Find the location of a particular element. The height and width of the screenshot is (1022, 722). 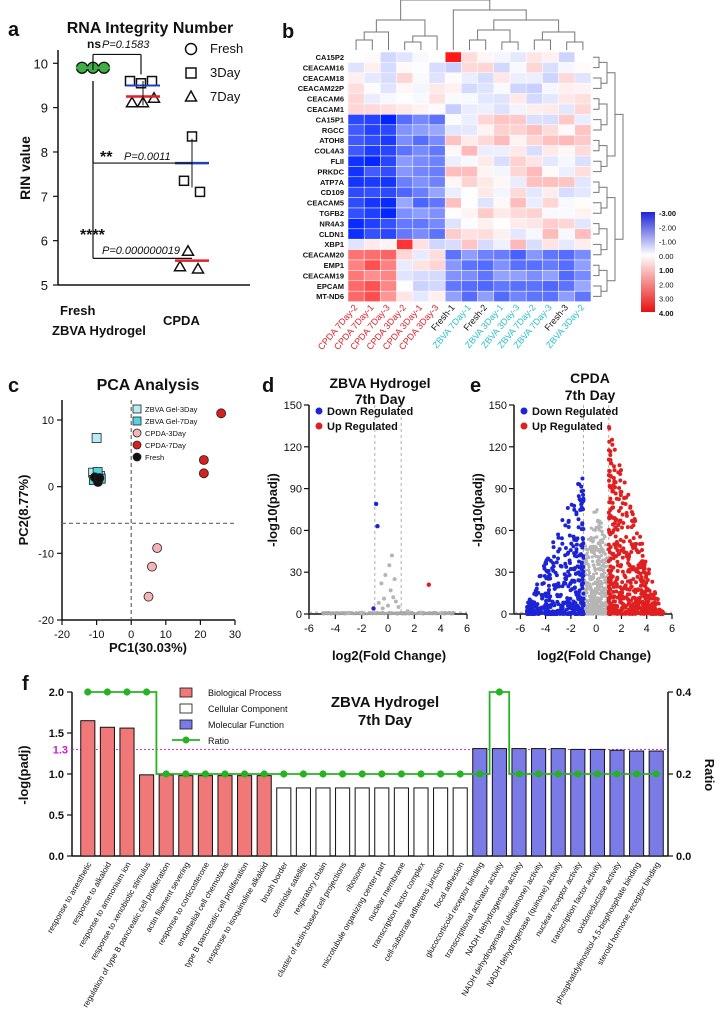

panel-a-sig2-p: P=0.0011 is located at coordinates (147, 157).